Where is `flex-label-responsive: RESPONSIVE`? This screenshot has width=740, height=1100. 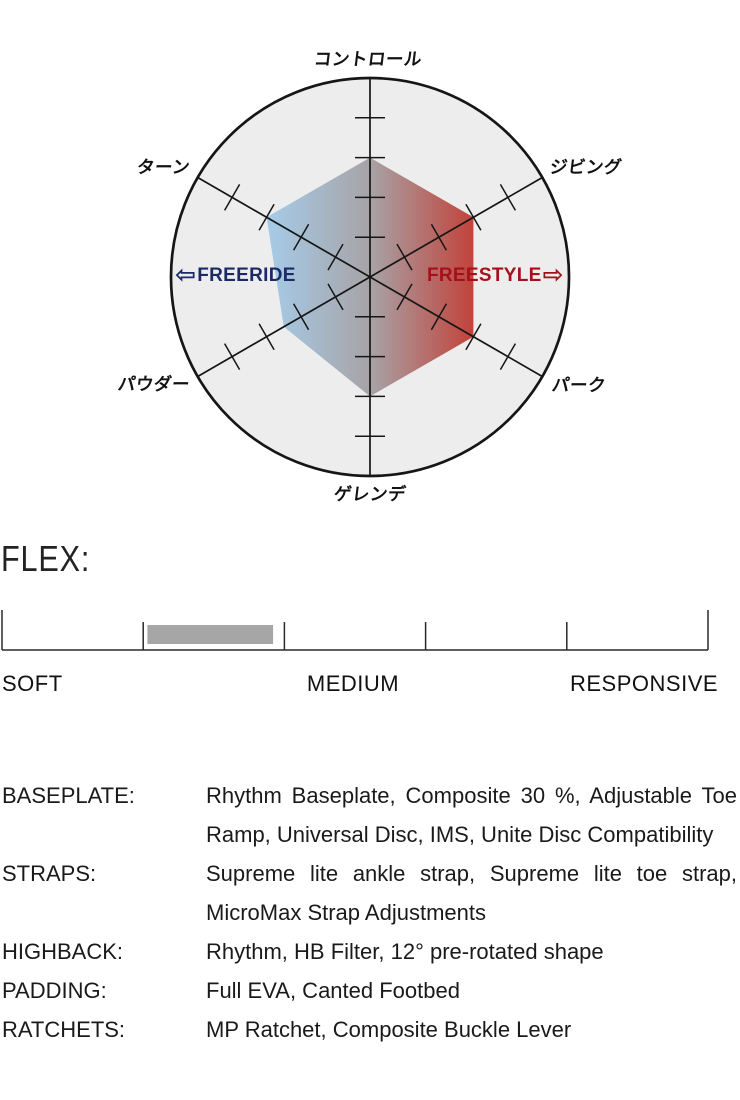
flex-label-responsive: RESPONSIVE is located at coordinates (644, 683).